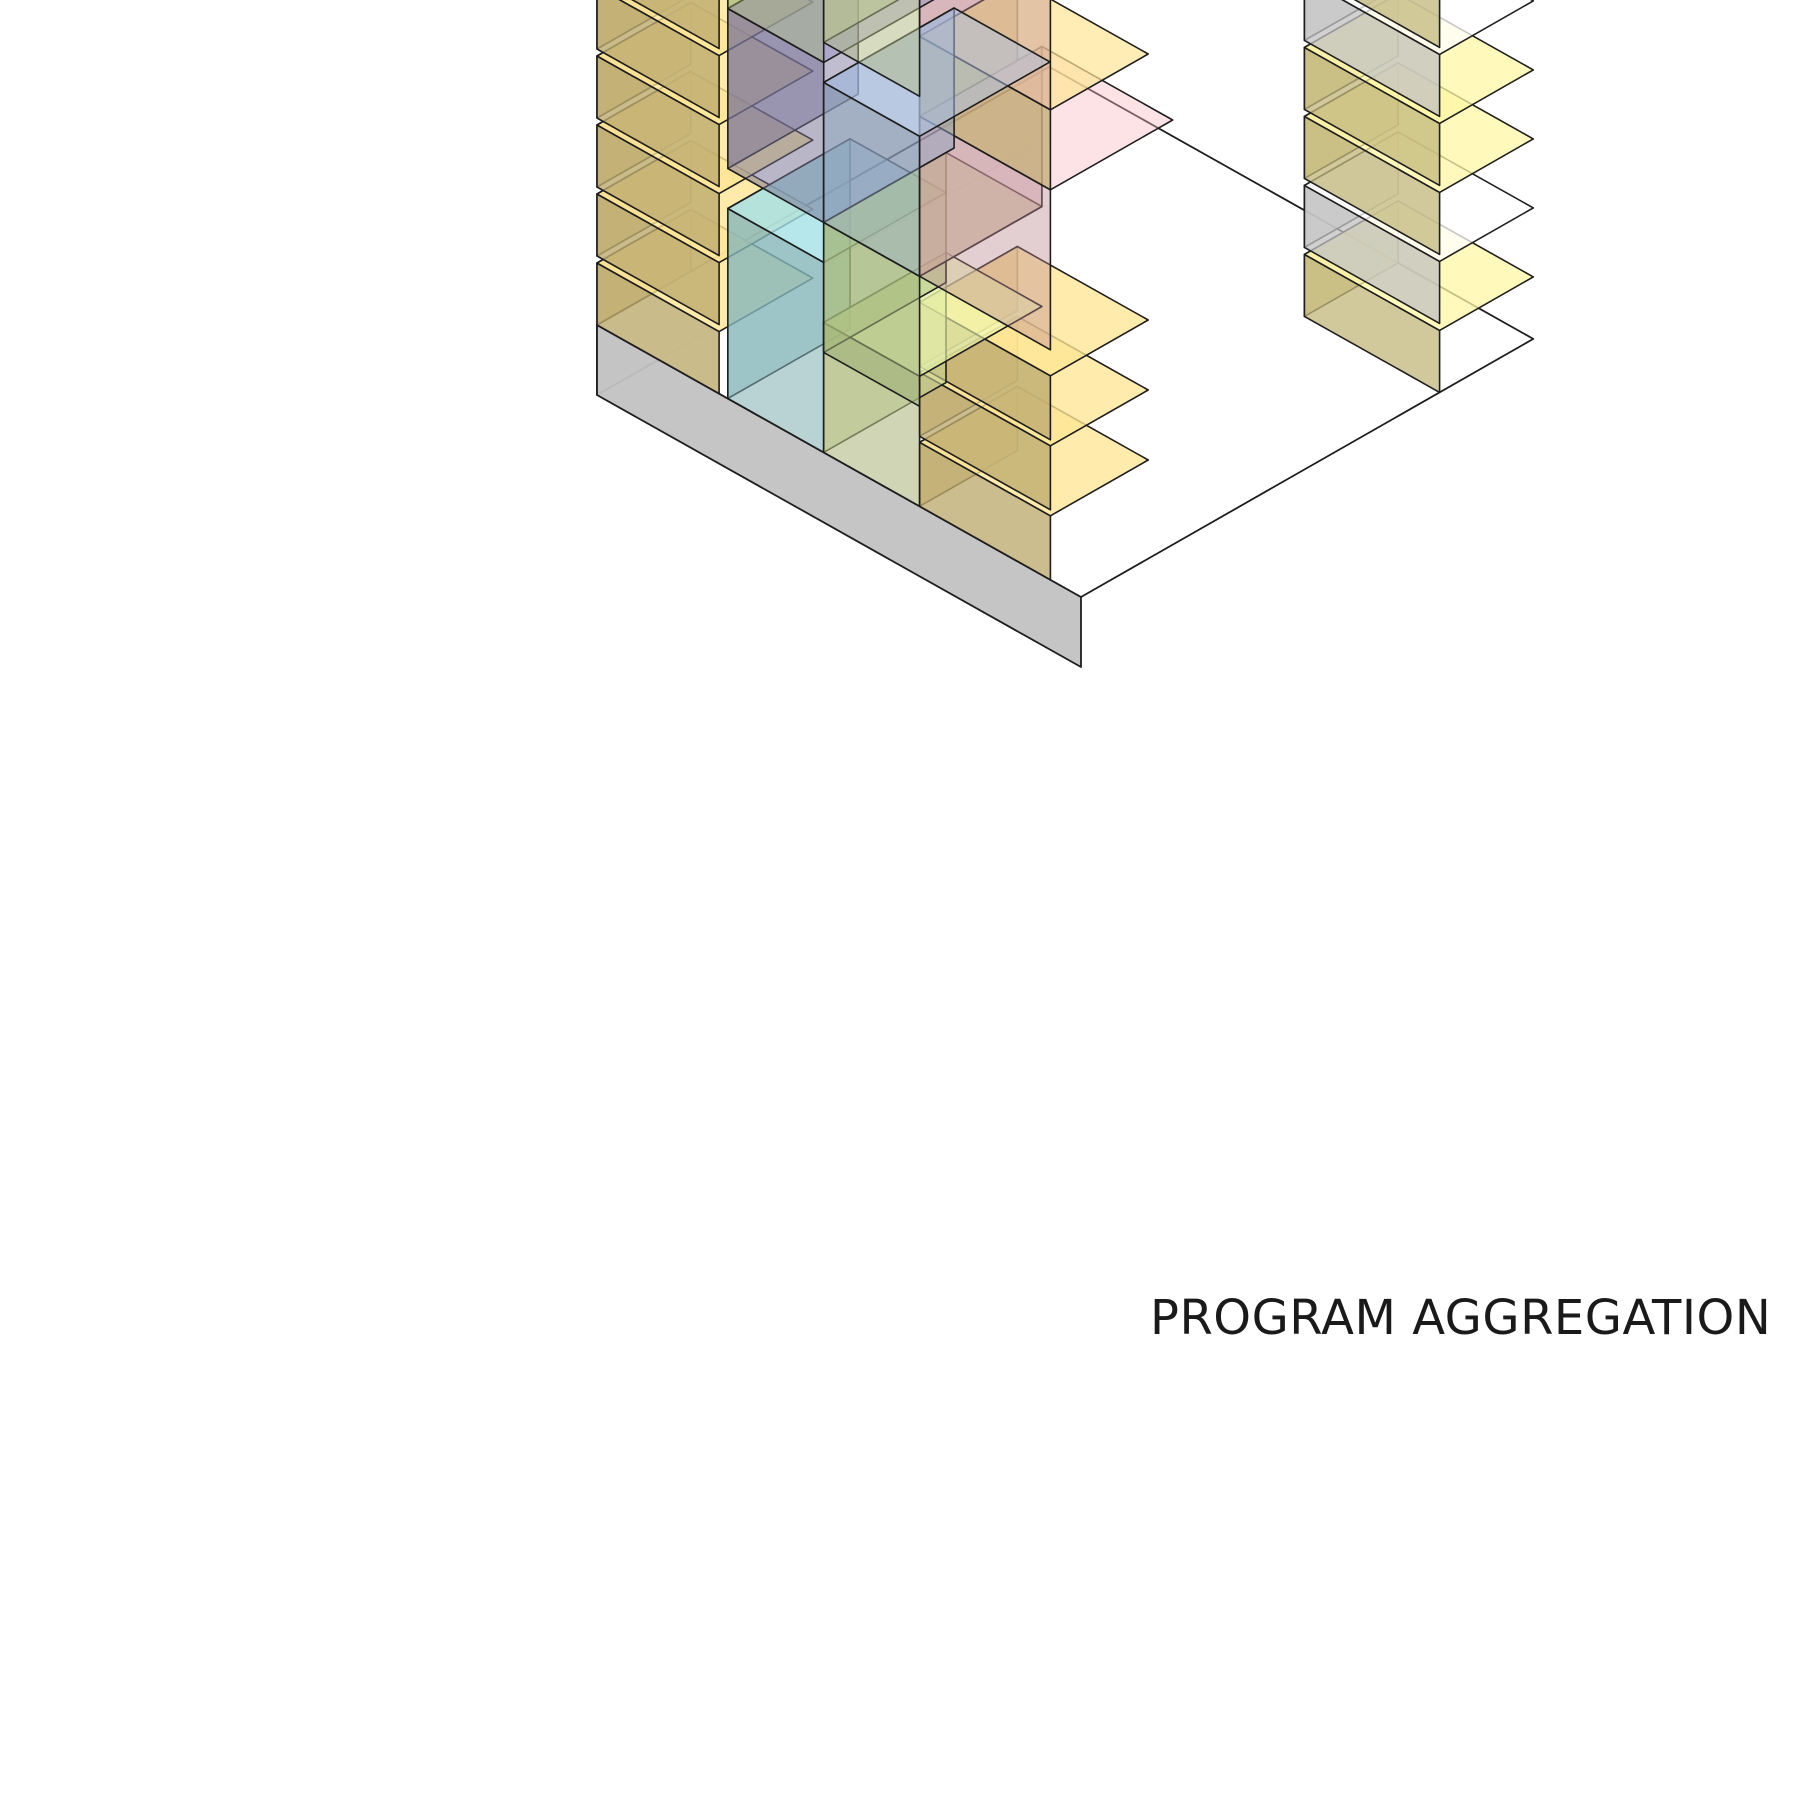  Describe the element at coordinates (1461, 1318) in the screenshot. I see `diagram-caption: PROGRAM AGGREGATION` at that location.